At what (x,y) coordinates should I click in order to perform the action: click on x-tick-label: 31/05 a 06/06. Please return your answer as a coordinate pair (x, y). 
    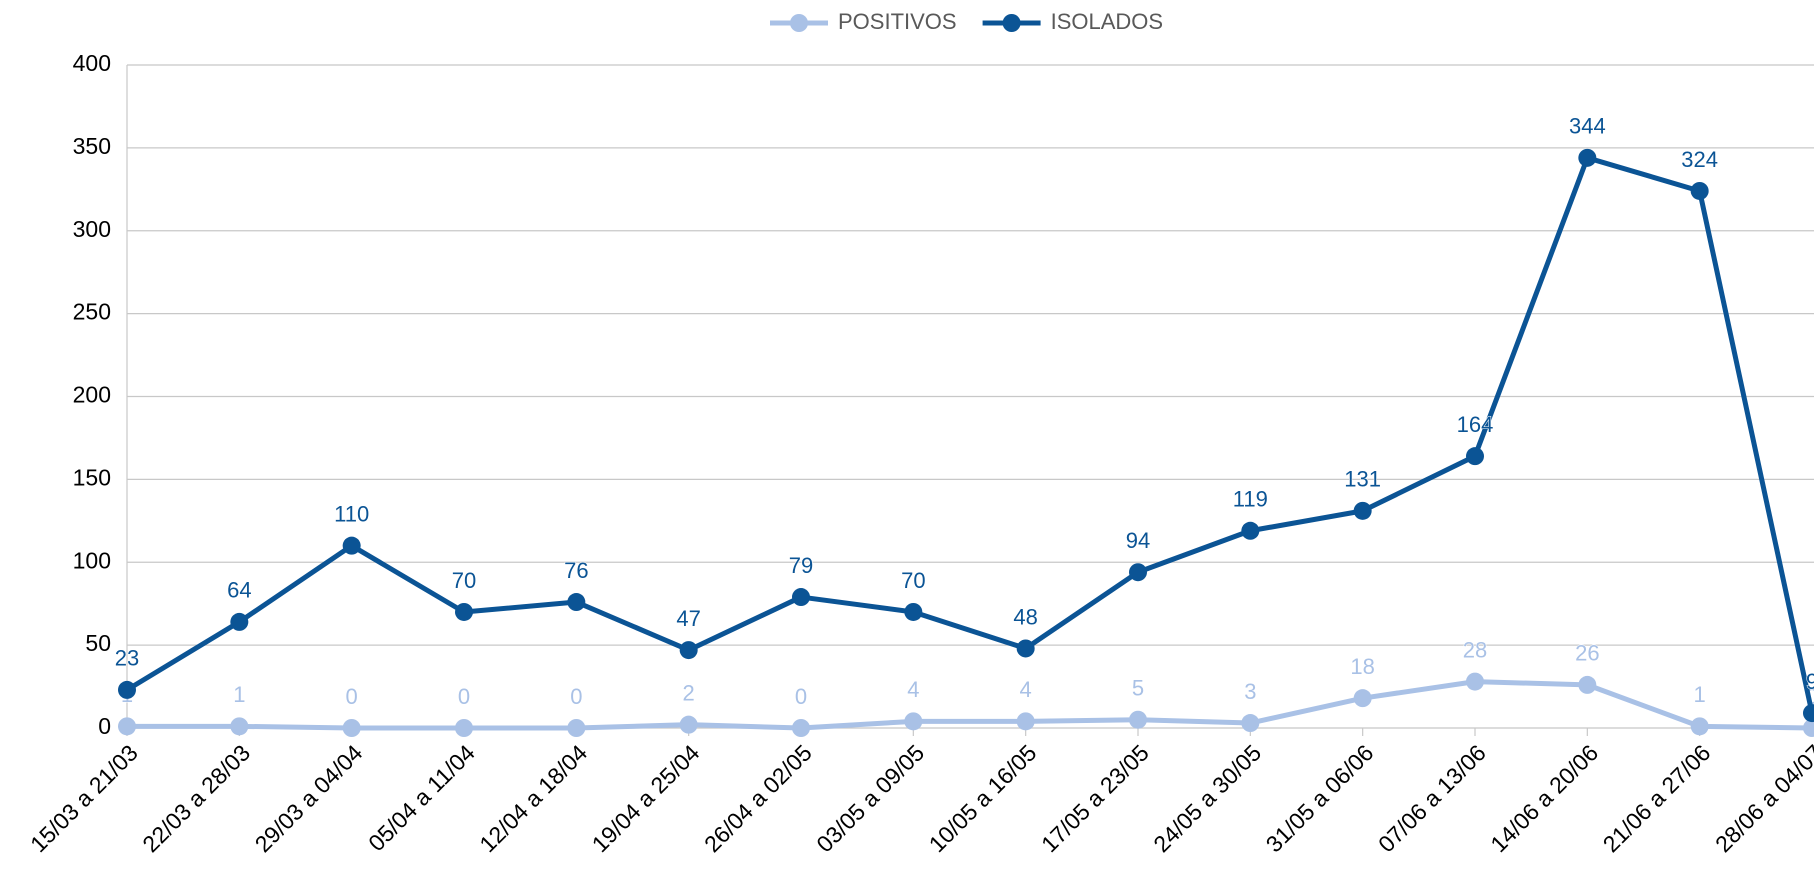
    Looking at the image, I should click on (1320, 798).